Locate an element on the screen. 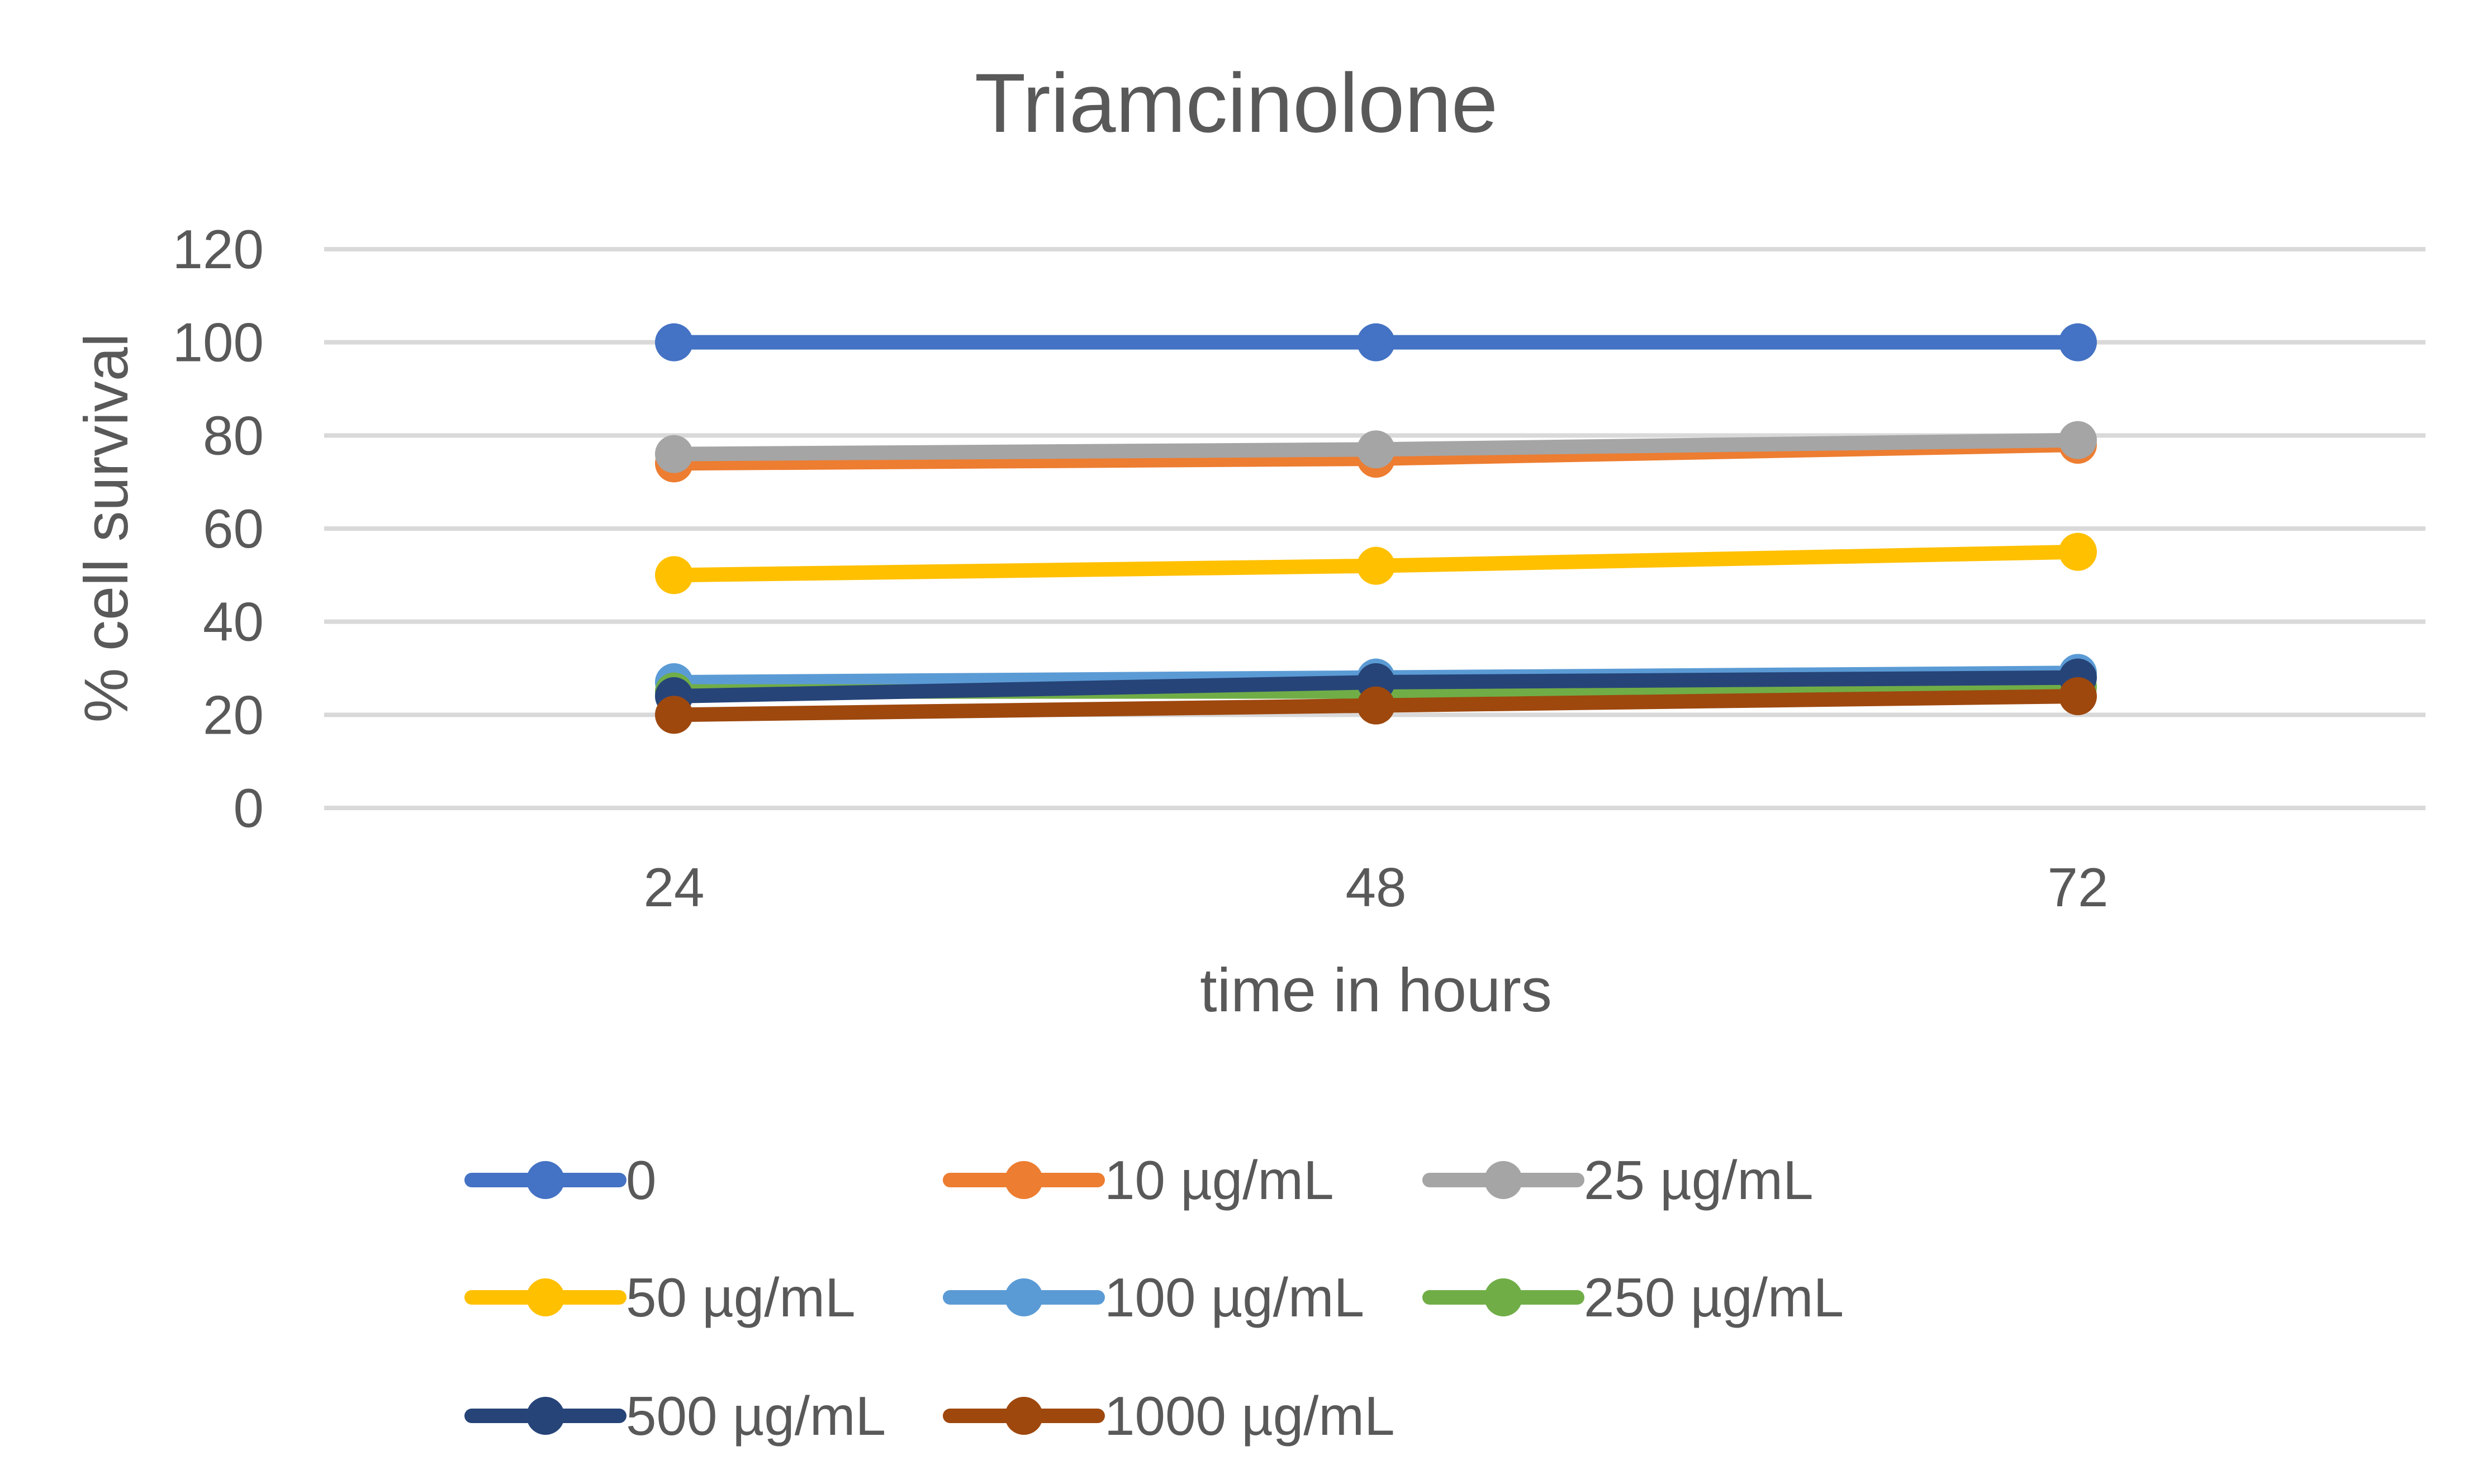  x-axis-title: time in hours is located at coordinates (1376, 990).